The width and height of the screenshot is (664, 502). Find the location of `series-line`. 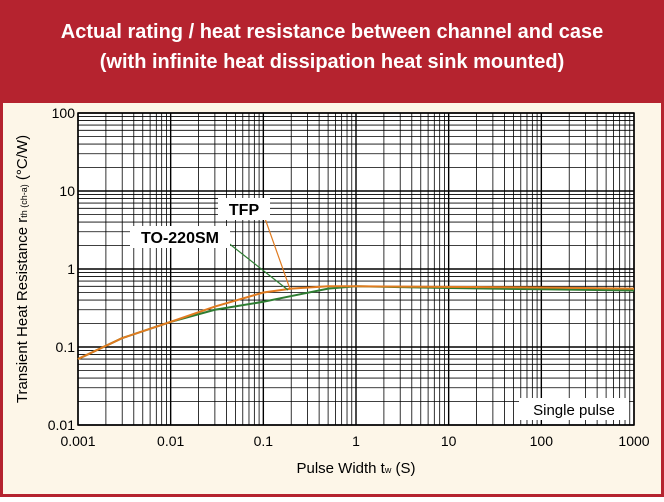

series-line is located at coordinates (356, 322).